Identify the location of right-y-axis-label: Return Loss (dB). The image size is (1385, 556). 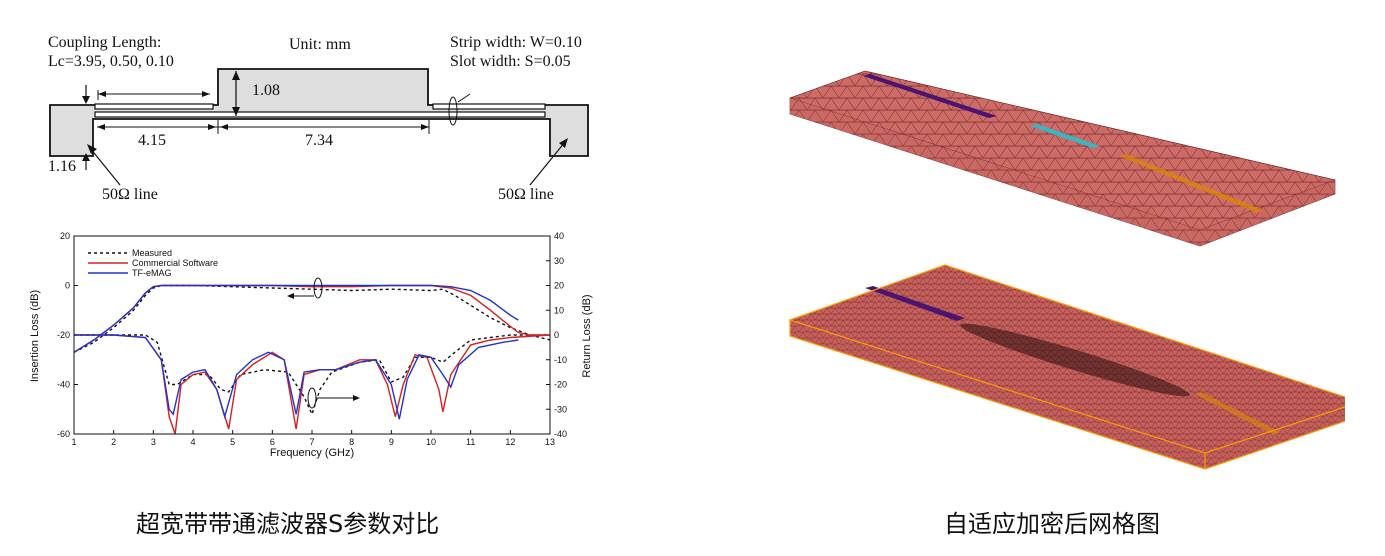
(587, 335).